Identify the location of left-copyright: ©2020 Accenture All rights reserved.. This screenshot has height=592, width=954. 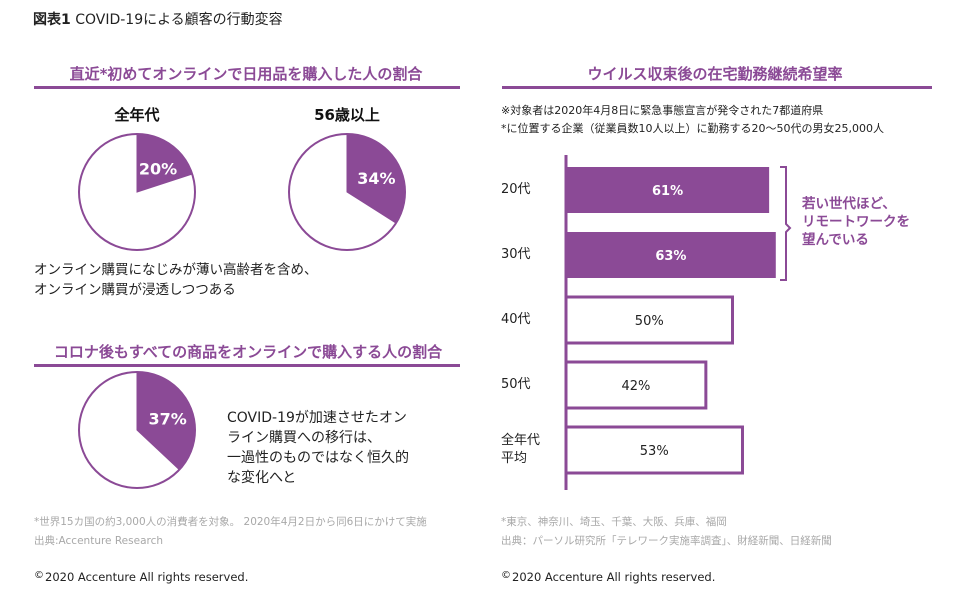
(141, 577).